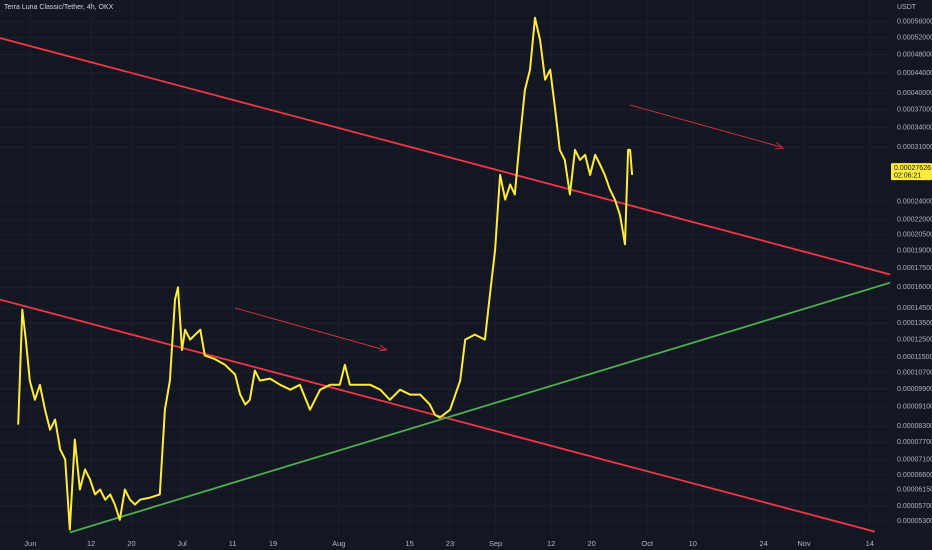  What do you see at coordinates (914, 251) in the screenshot?
I see `y-tick-label: 0.00019000` at bounding box center [914, 251].